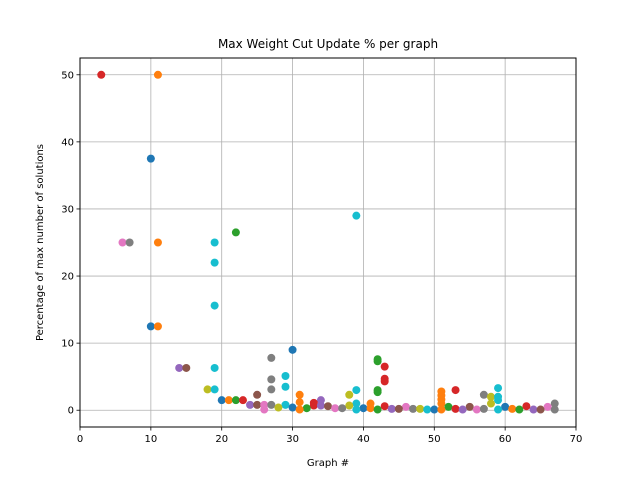  What do you see at coordinates (363, 439) in the screenshot?
I see `x-tick-label: 40` at bounding box center [363, 439].